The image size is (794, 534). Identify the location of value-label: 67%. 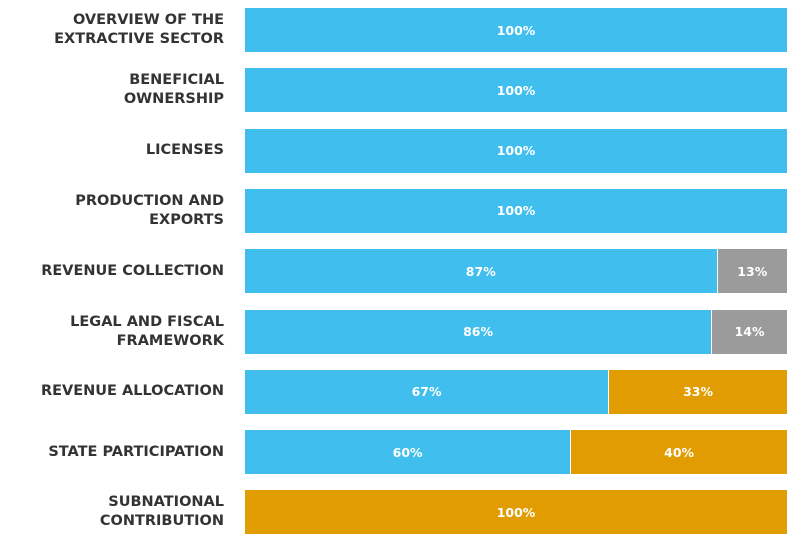
(426, 392).